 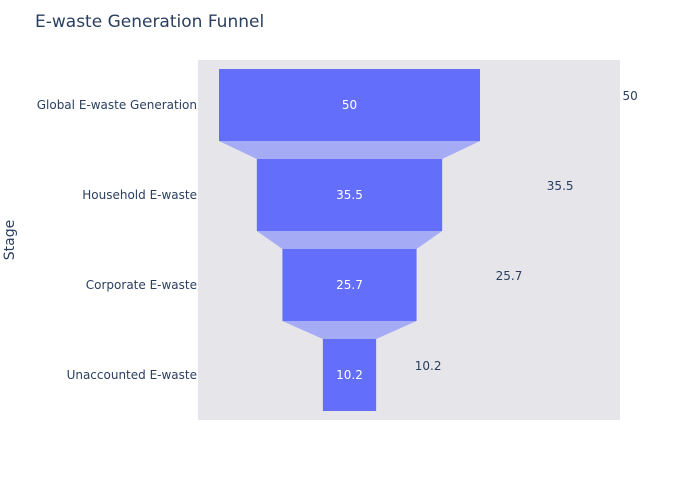 I want to click on connectors, so click(x=349, y=240).